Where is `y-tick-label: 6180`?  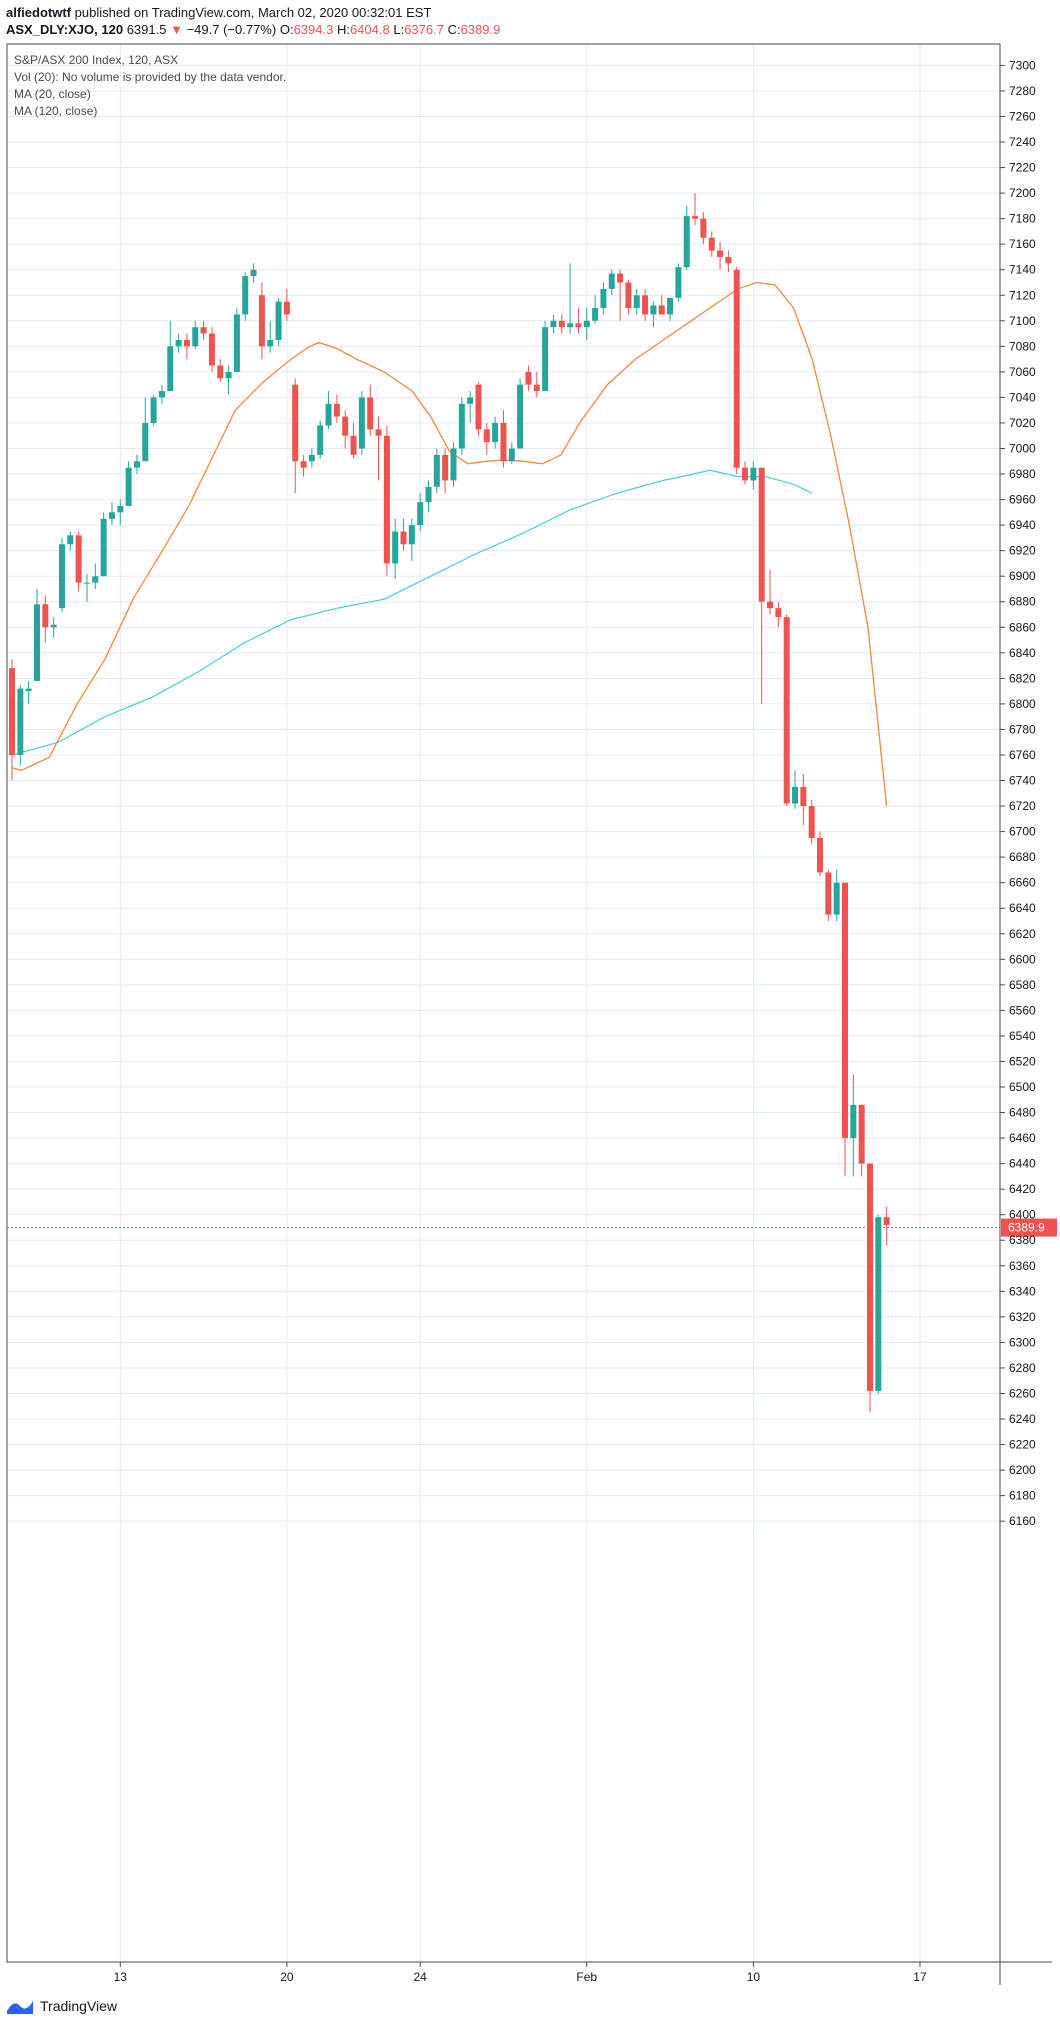 y-tick-label: 6180 is located at coordinates (1022, 1496).